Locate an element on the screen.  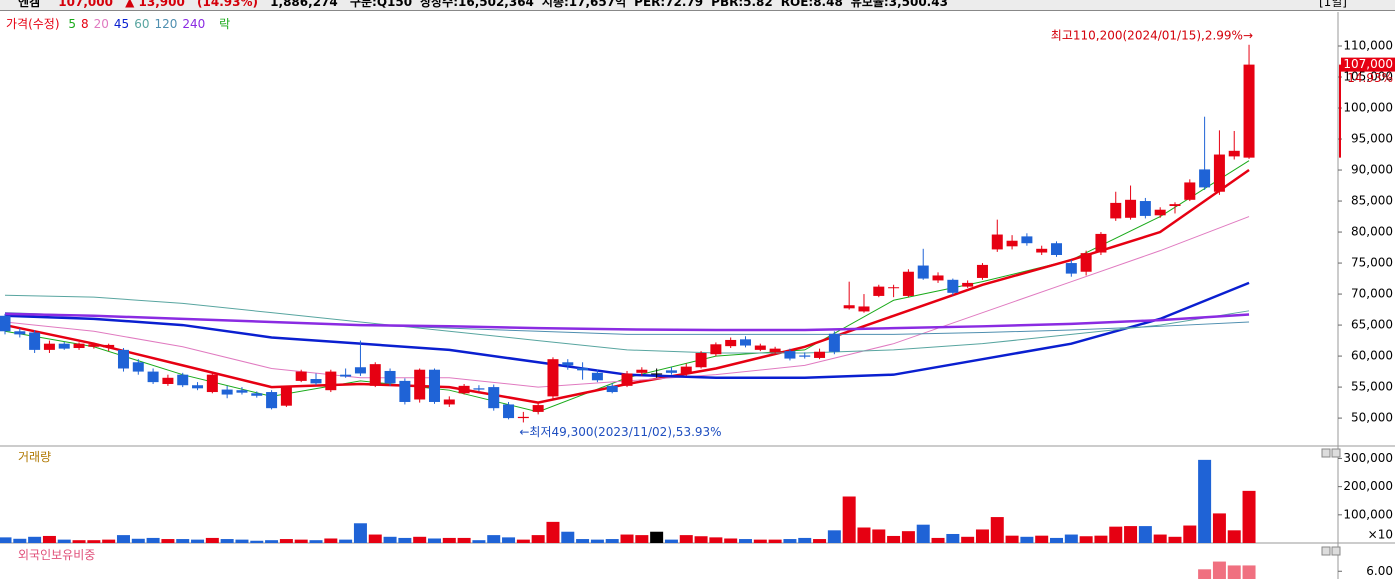
period-button: [1일] is located at coordinates (1332, 4).